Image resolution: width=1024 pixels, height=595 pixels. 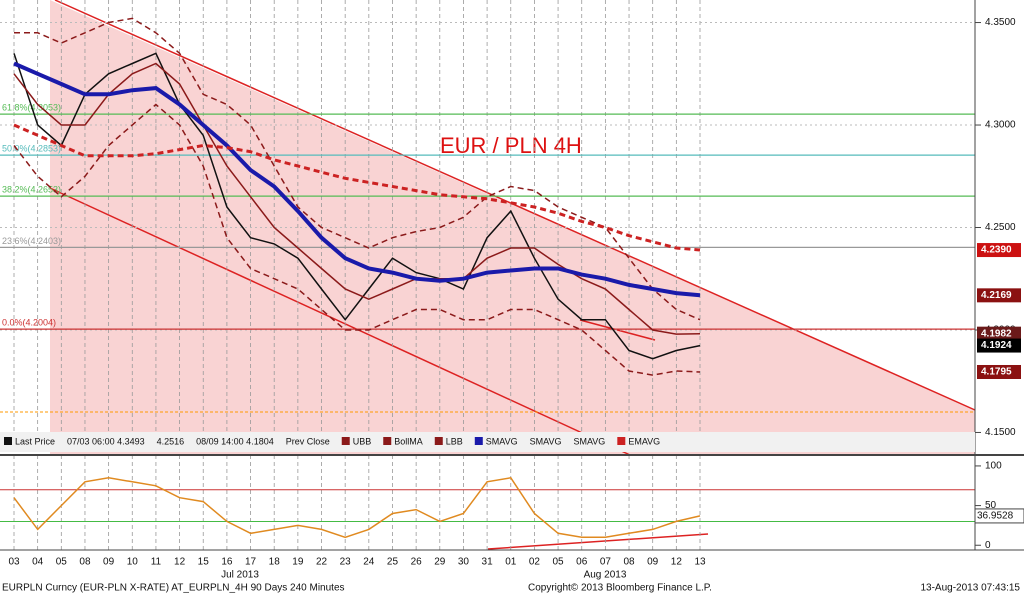 I want to click on fib-label: 38.2%(4.2653), so click(x=31, y=190).